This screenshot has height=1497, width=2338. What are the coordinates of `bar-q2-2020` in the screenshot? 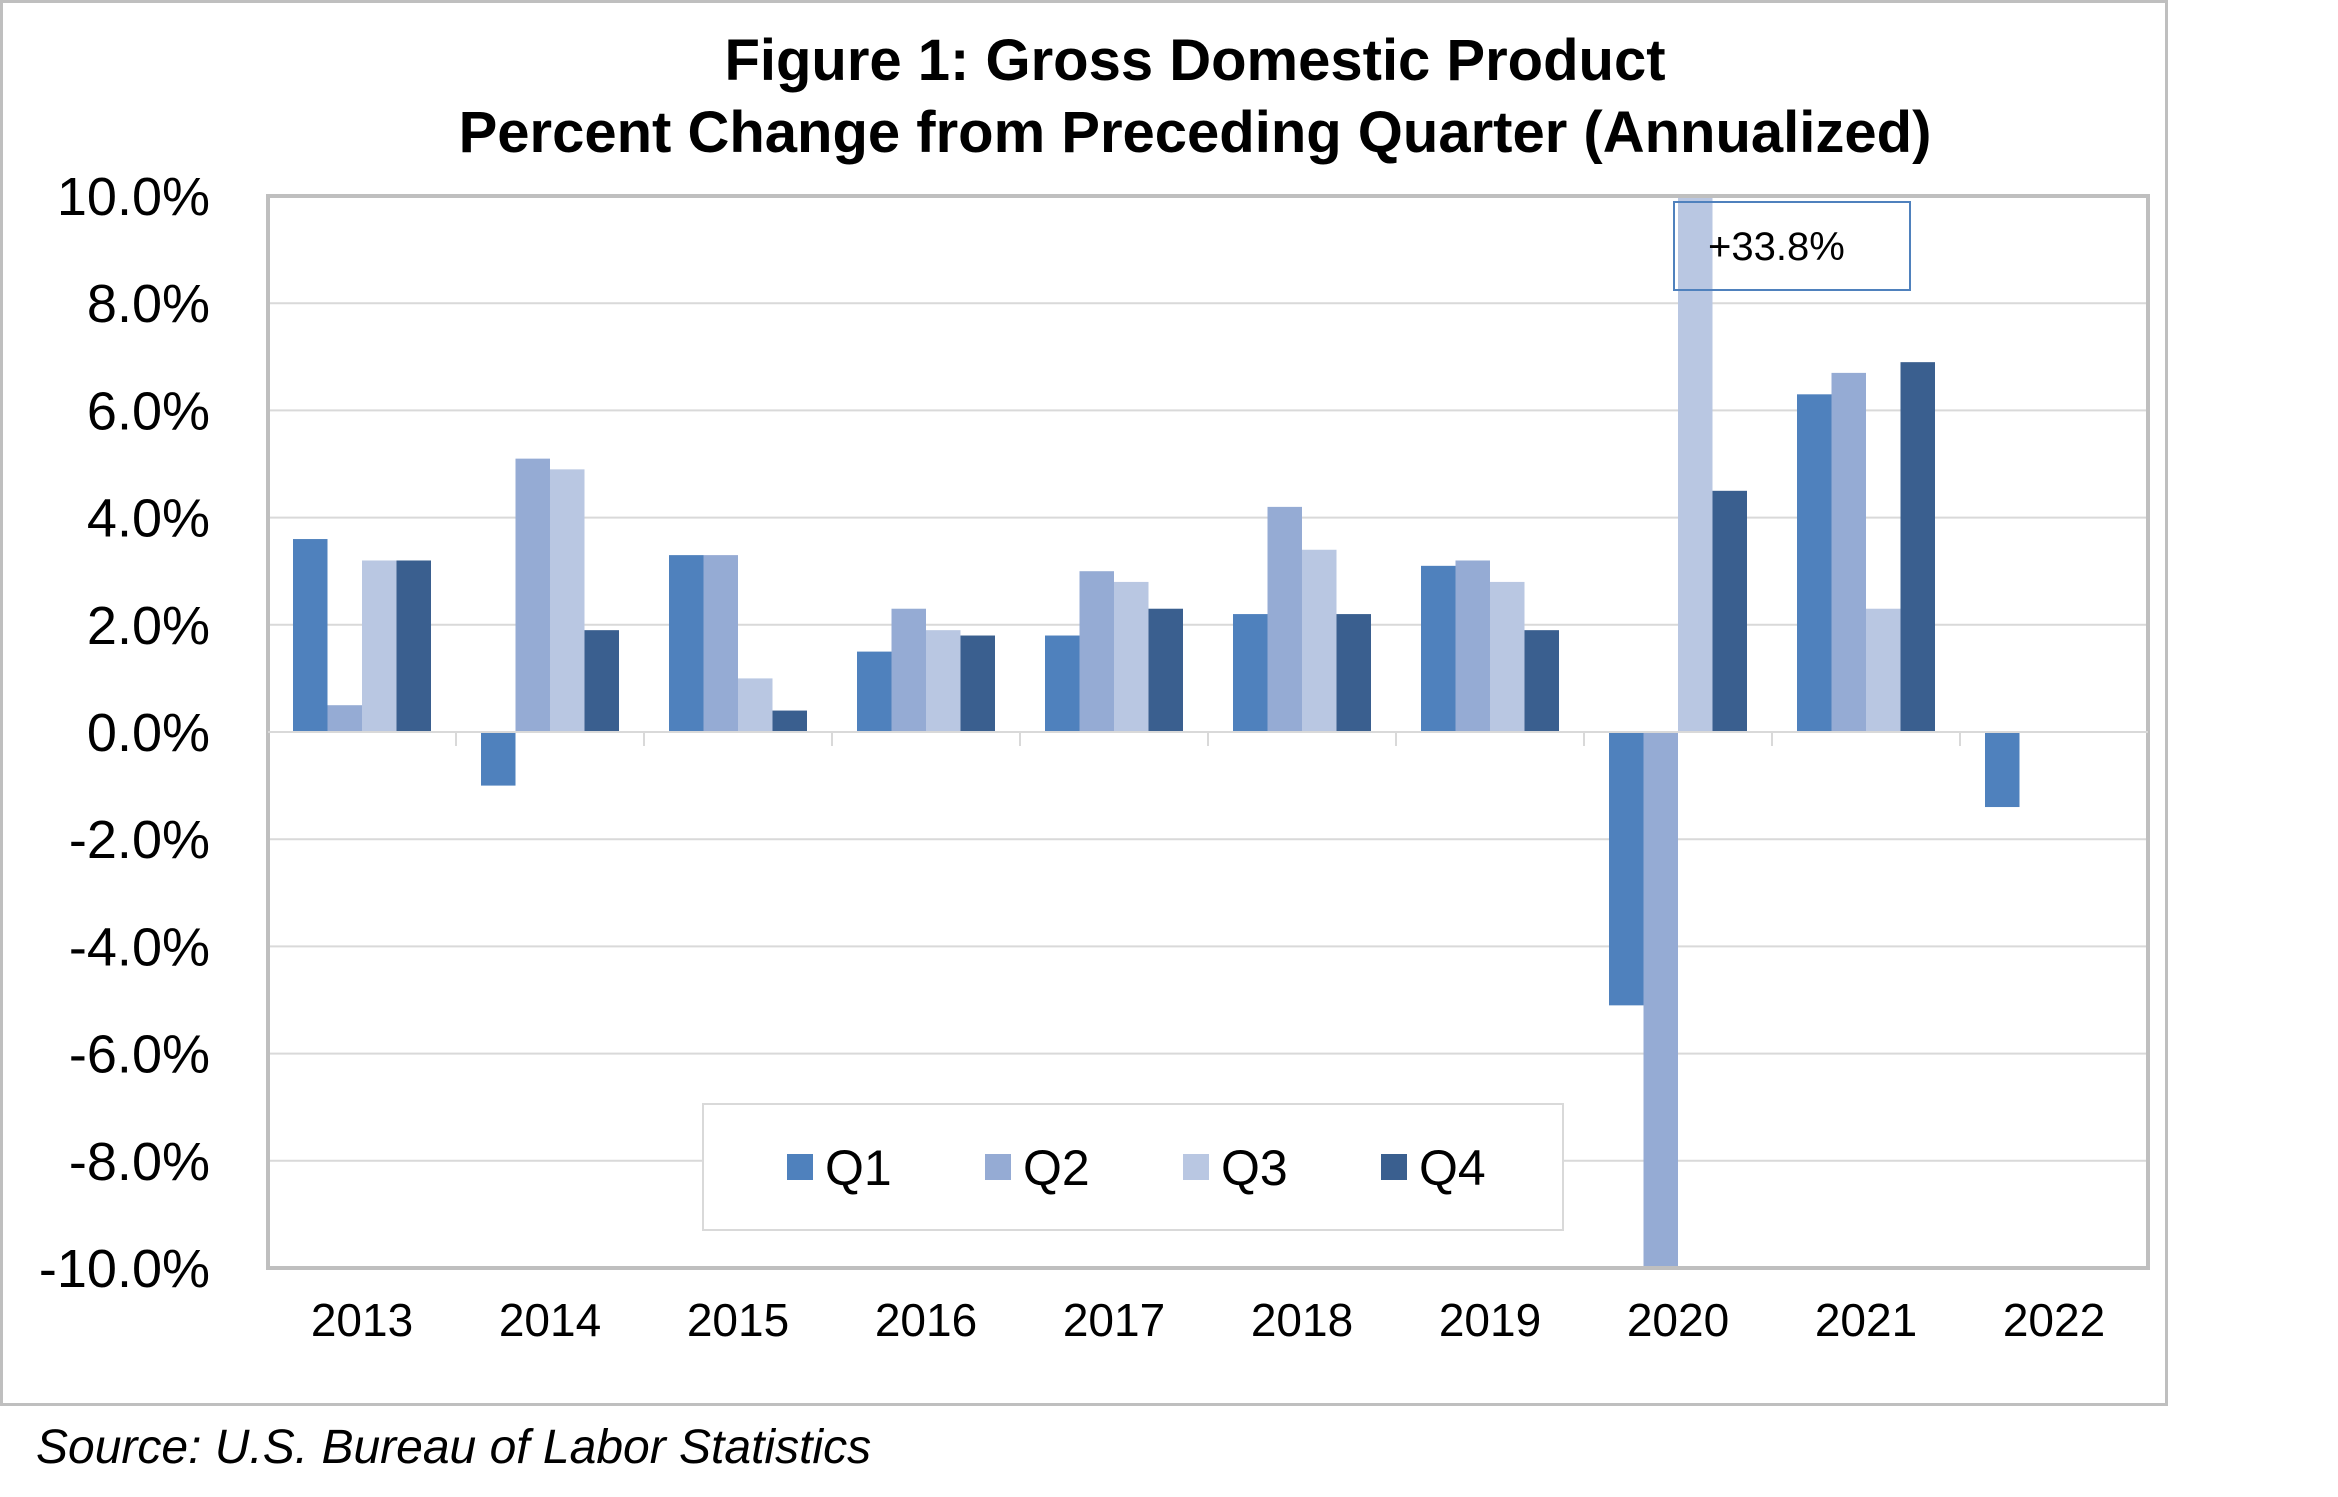 It's located at (1660, 1000).